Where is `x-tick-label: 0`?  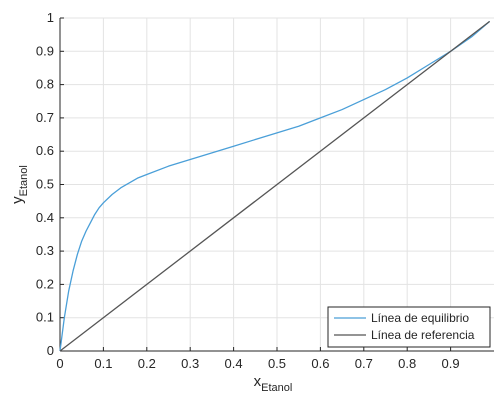 x-tick-label: 0 is located at coordinates (59, 363).